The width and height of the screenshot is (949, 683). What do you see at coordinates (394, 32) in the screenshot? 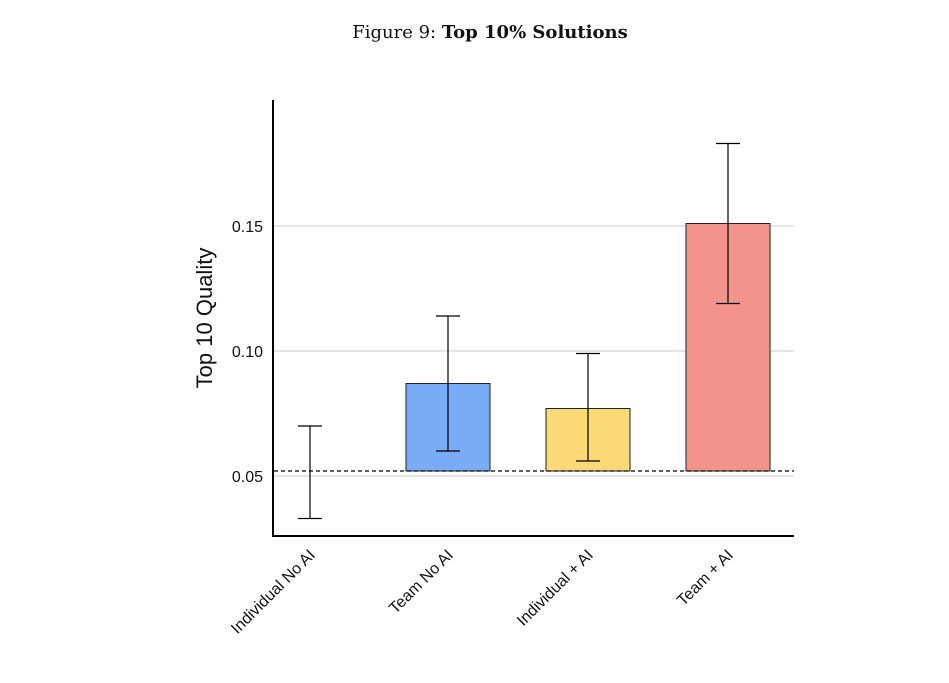
I see `figure-prefix: Figure 9:` at bounding box center [394, 32].